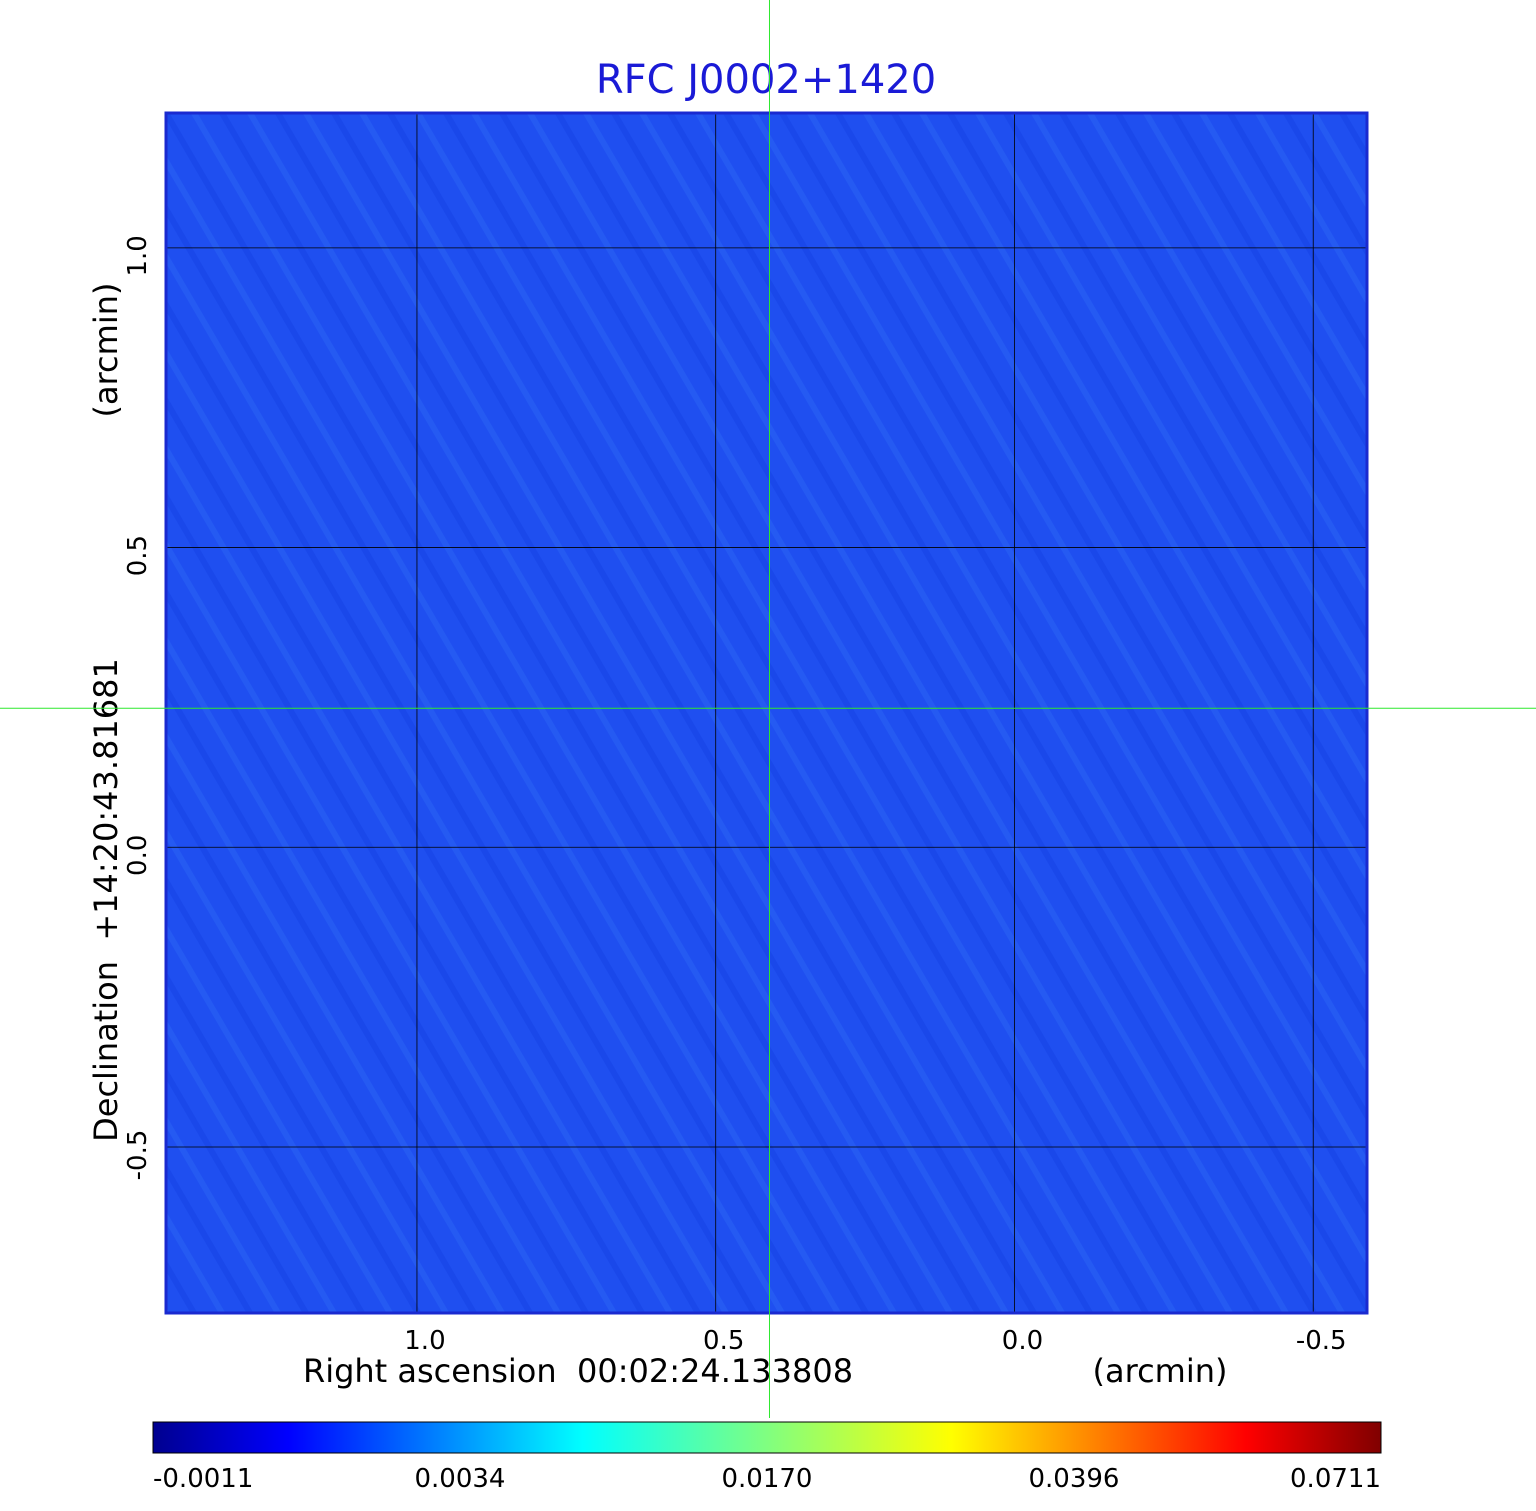 The image size is (1536, 1511). What do you see at coordinates (138, 255) in the screenshot?
I see `y-tick-label: 1.0` at bounding box center [138, 255].